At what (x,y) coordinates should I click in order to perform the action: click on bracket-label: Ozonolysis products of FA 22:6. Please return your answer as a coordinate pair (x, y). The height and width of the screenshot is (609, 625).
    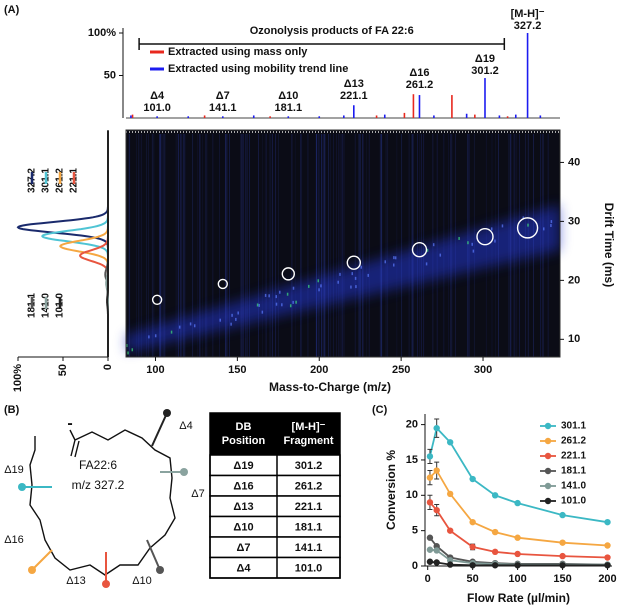
    Looking at the image, I should click on (332, 31).